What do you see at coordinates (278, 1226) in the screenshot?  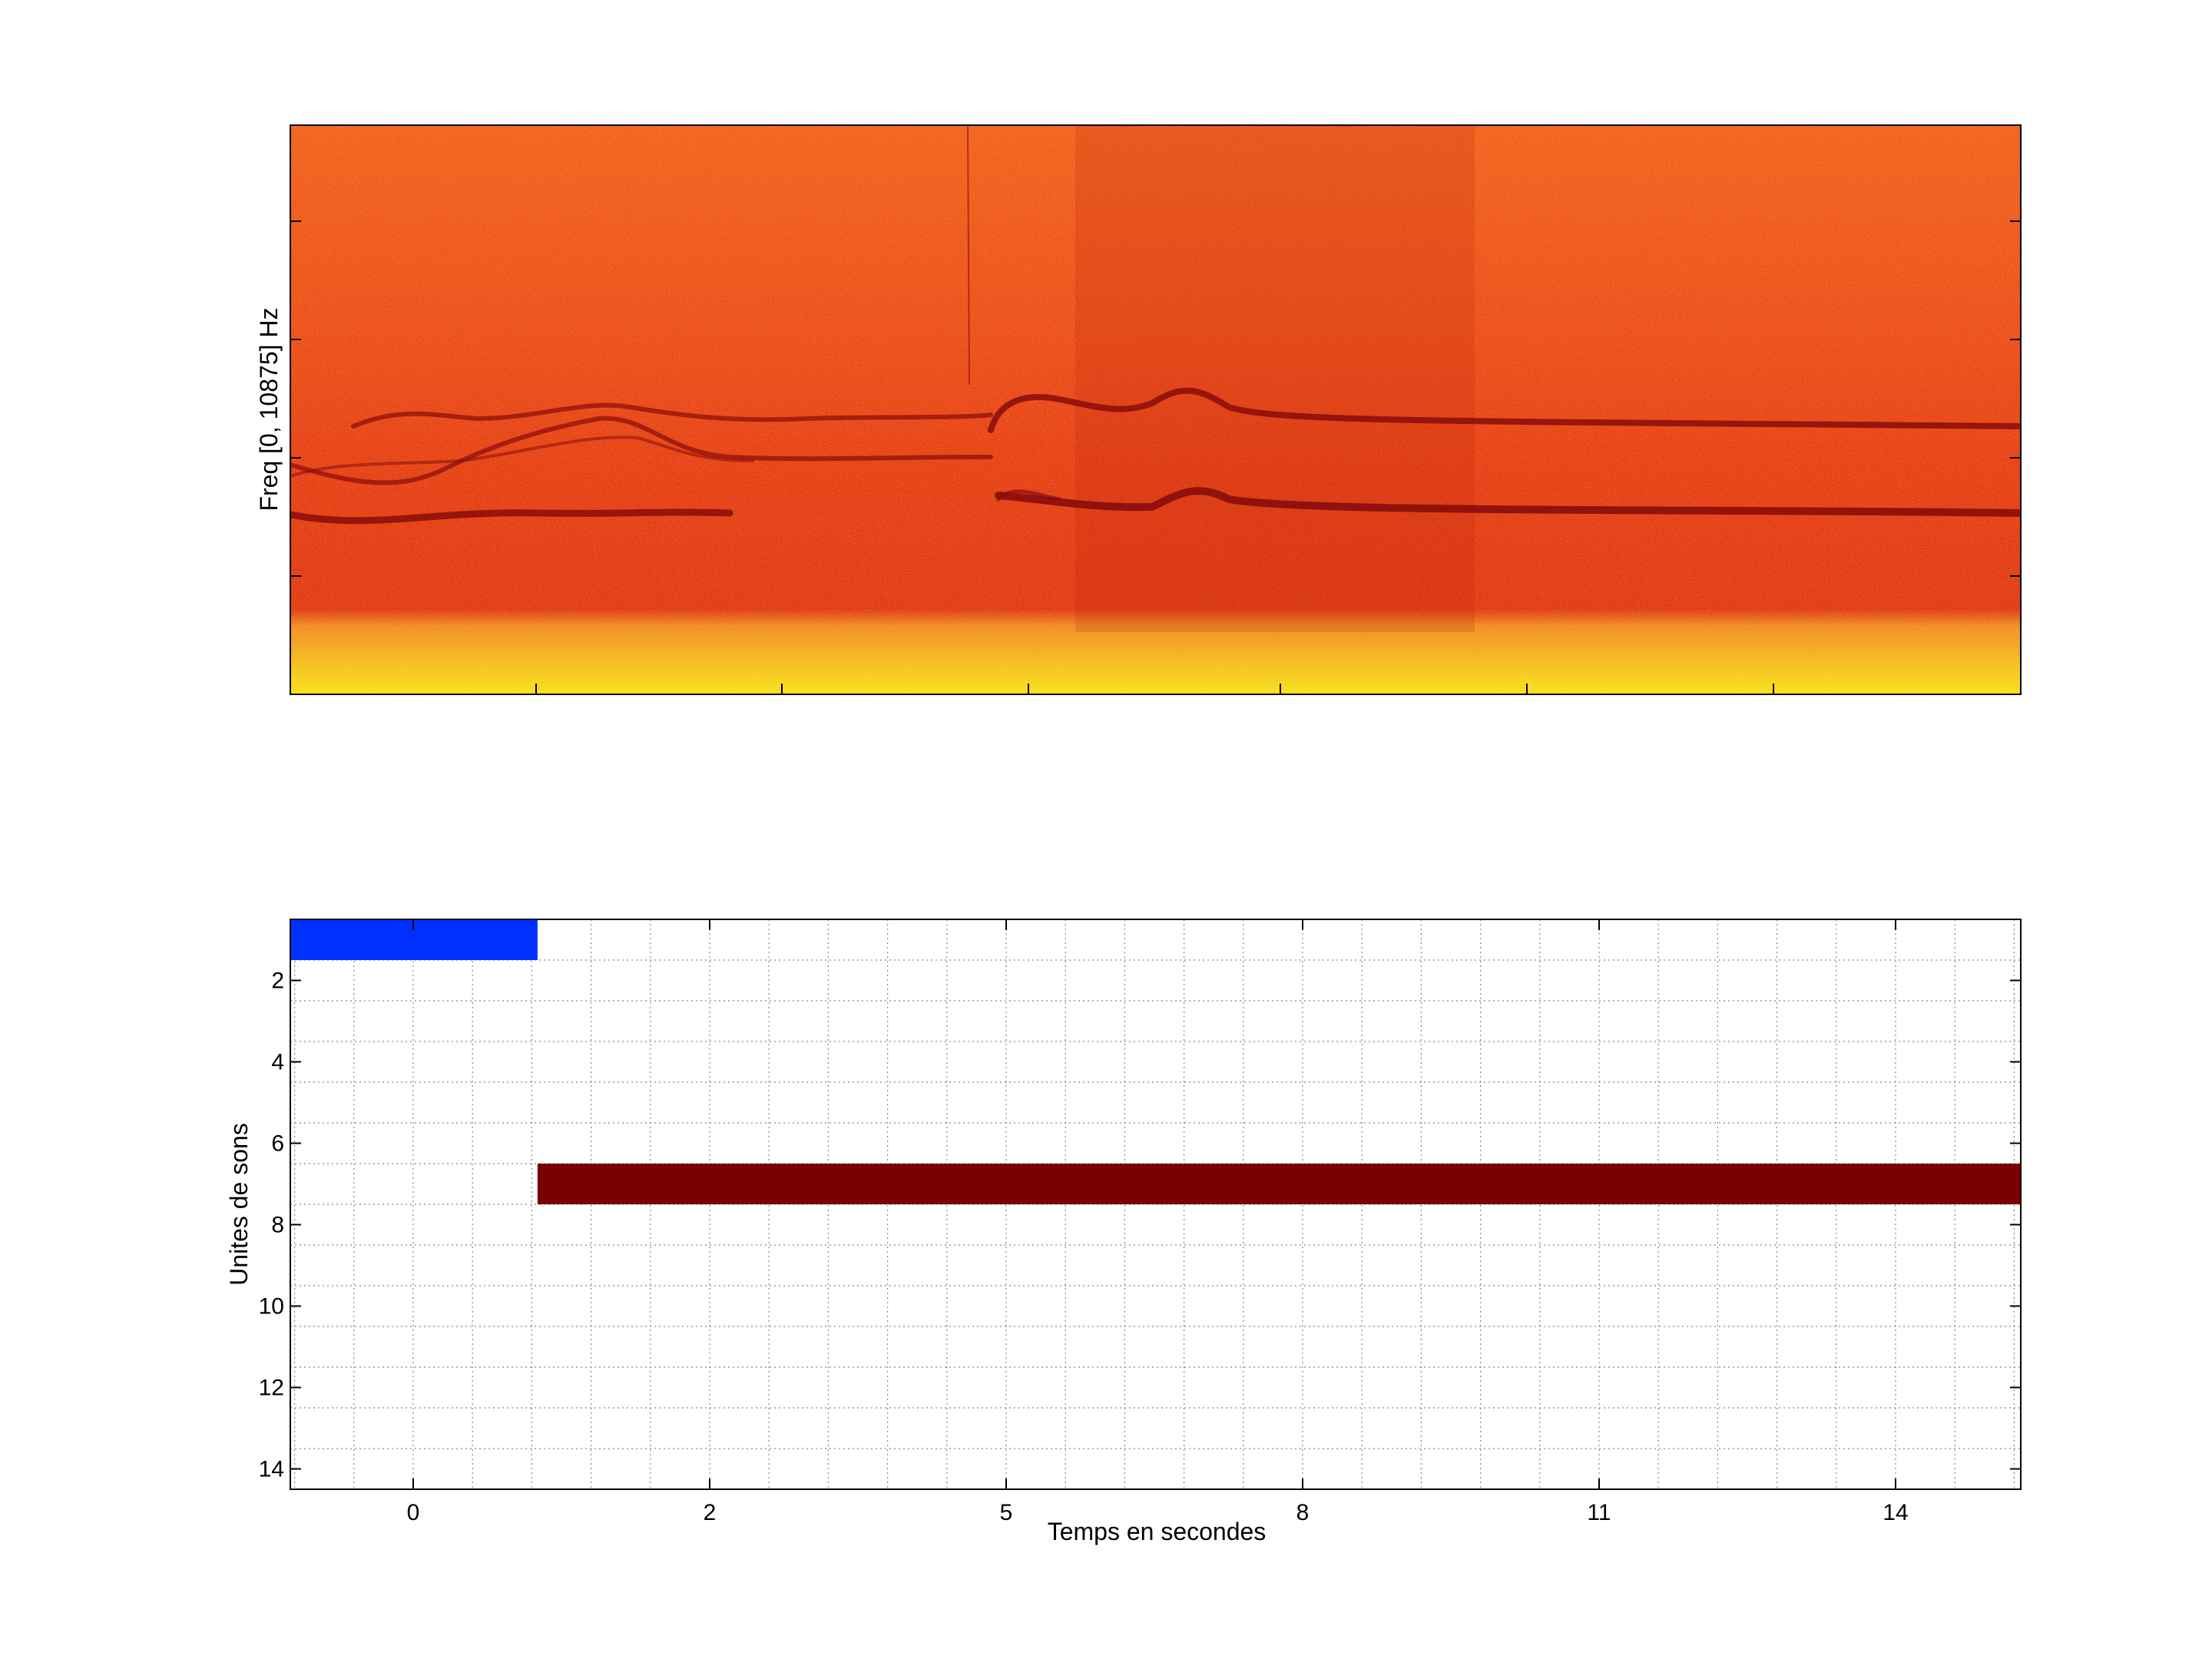 I see `y-tick-label: 8` at bounding box center [278, 1226].